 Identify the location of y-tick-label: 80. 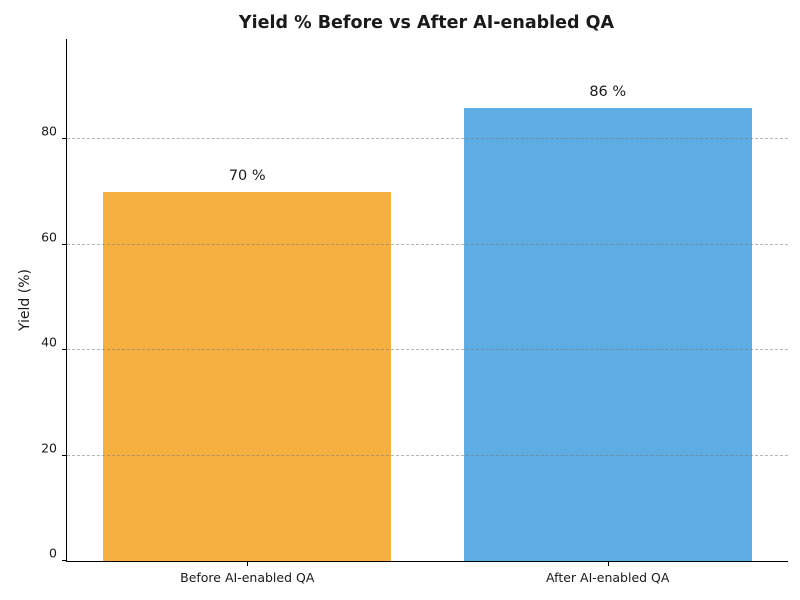
(49, 131).